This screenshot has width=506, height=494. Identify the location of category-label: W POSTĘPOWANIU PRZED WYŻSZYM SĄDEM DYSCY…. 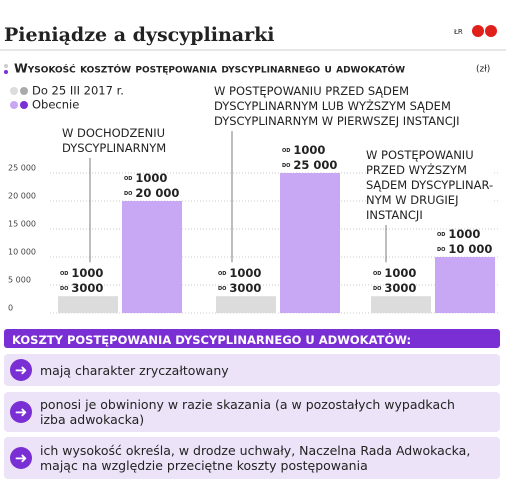
(430, 185).